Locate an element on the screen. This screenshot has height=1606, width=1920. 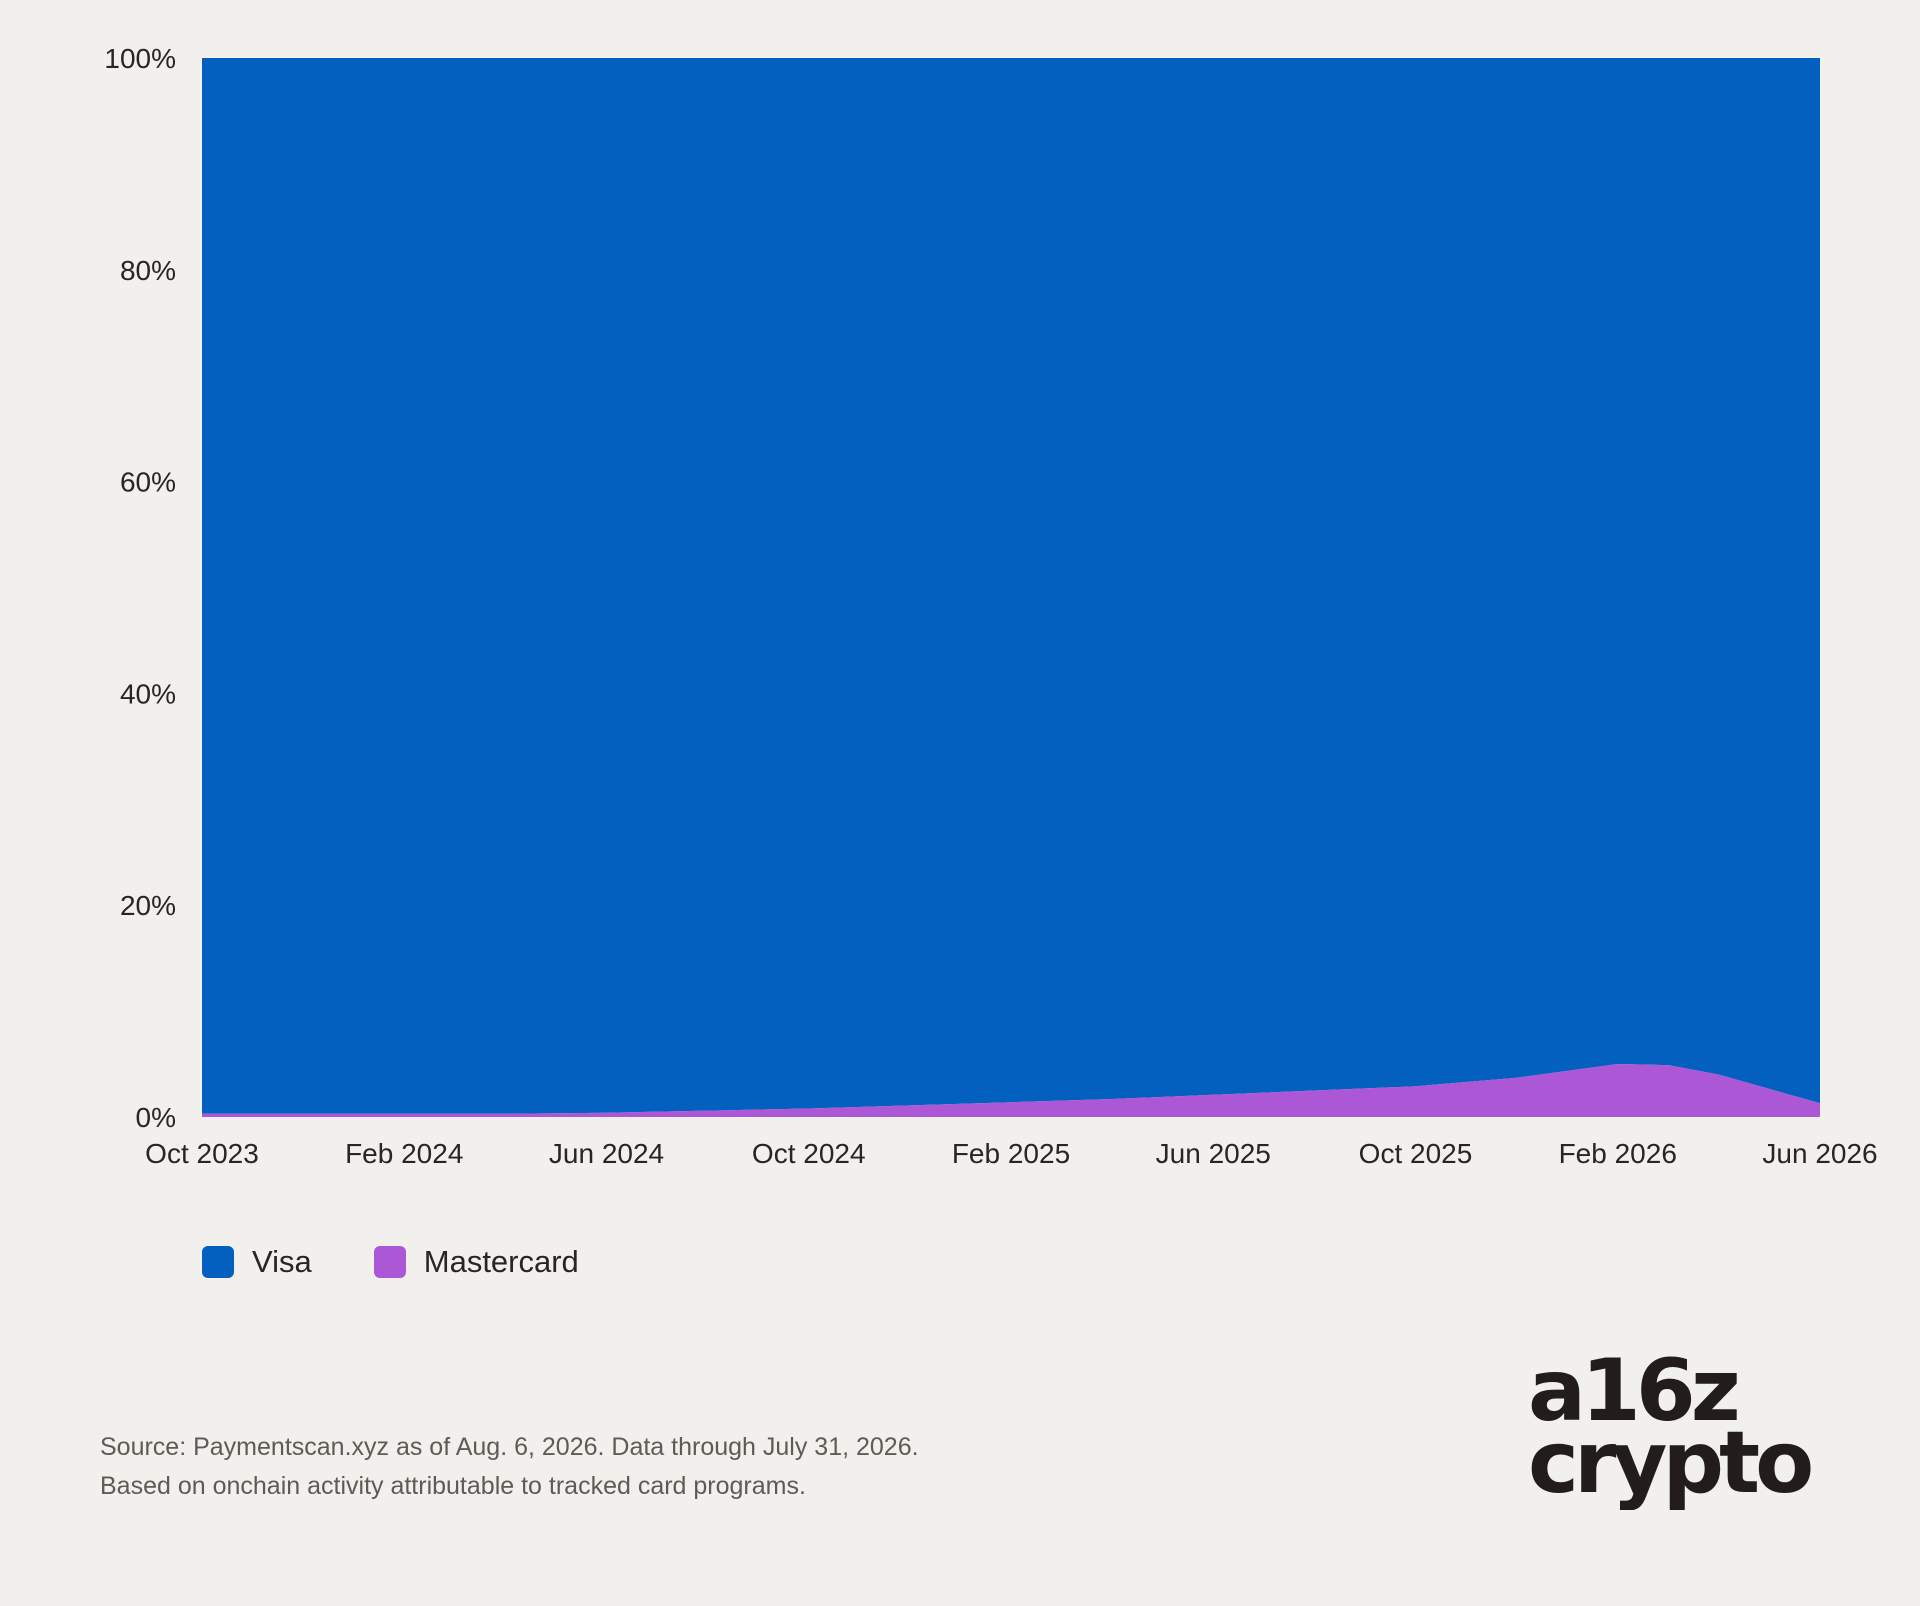
x-tick-label: Oct 2025 is located at coordinates (1416, 1153).